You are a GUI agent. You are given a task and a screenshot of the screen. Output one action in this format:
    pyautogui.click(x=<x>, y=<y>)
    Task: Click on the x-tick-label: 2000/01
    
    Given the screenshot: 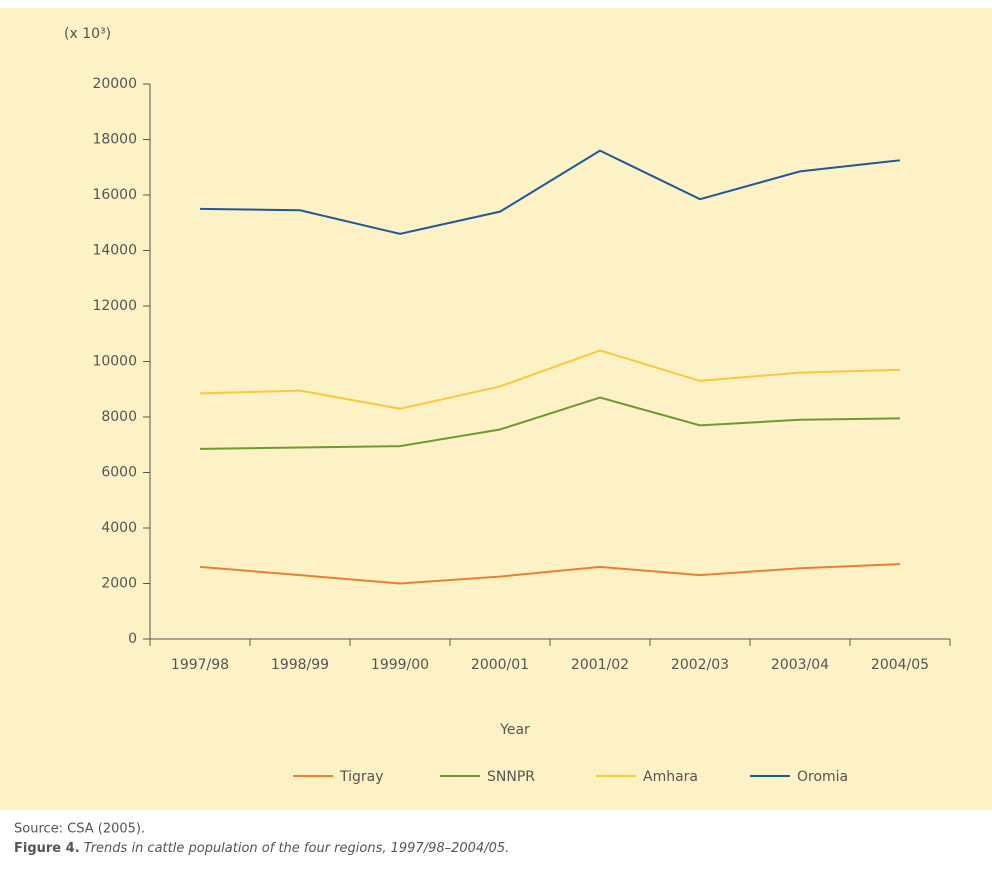 What is the action you would take?
    pyautogui.click(x=500, y=665)
    